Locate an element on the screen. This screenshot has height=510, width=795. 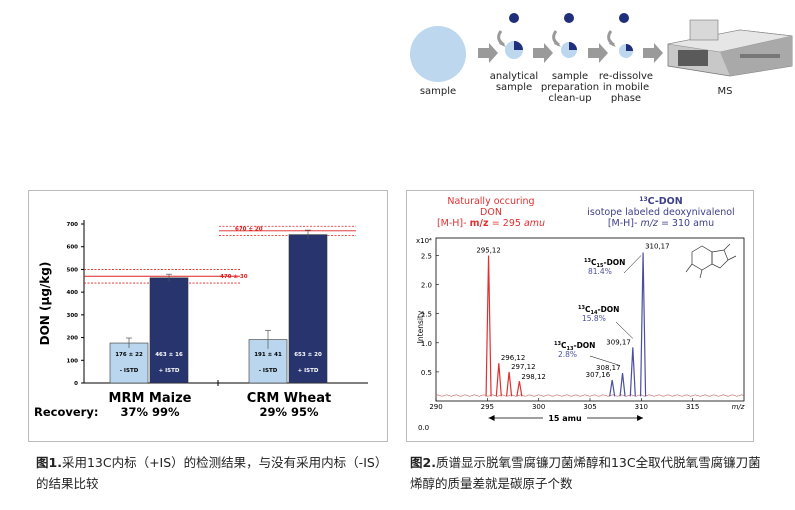
isotope-sub: 15 is located at coordinates (599, 266).